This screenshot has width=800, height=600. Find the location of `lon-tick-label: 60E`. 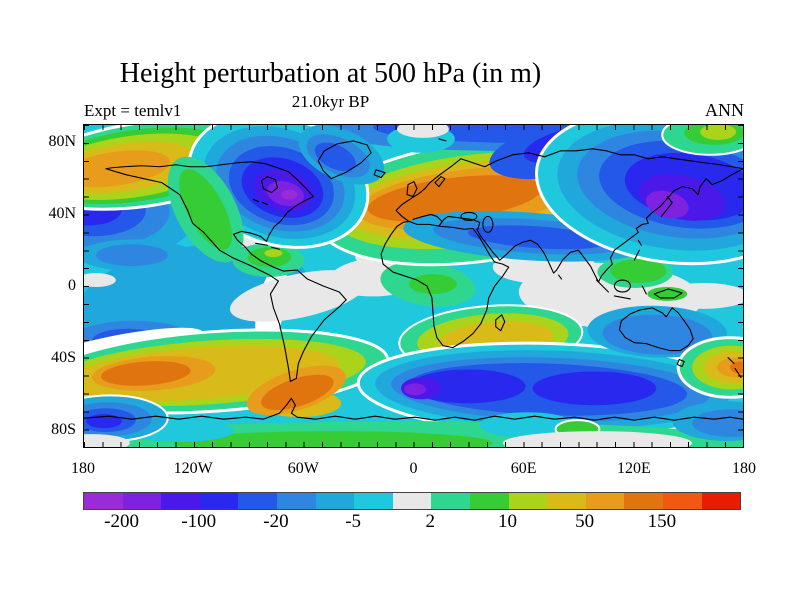

lon-tick-label: 60E is located at coordinates (523, 468).